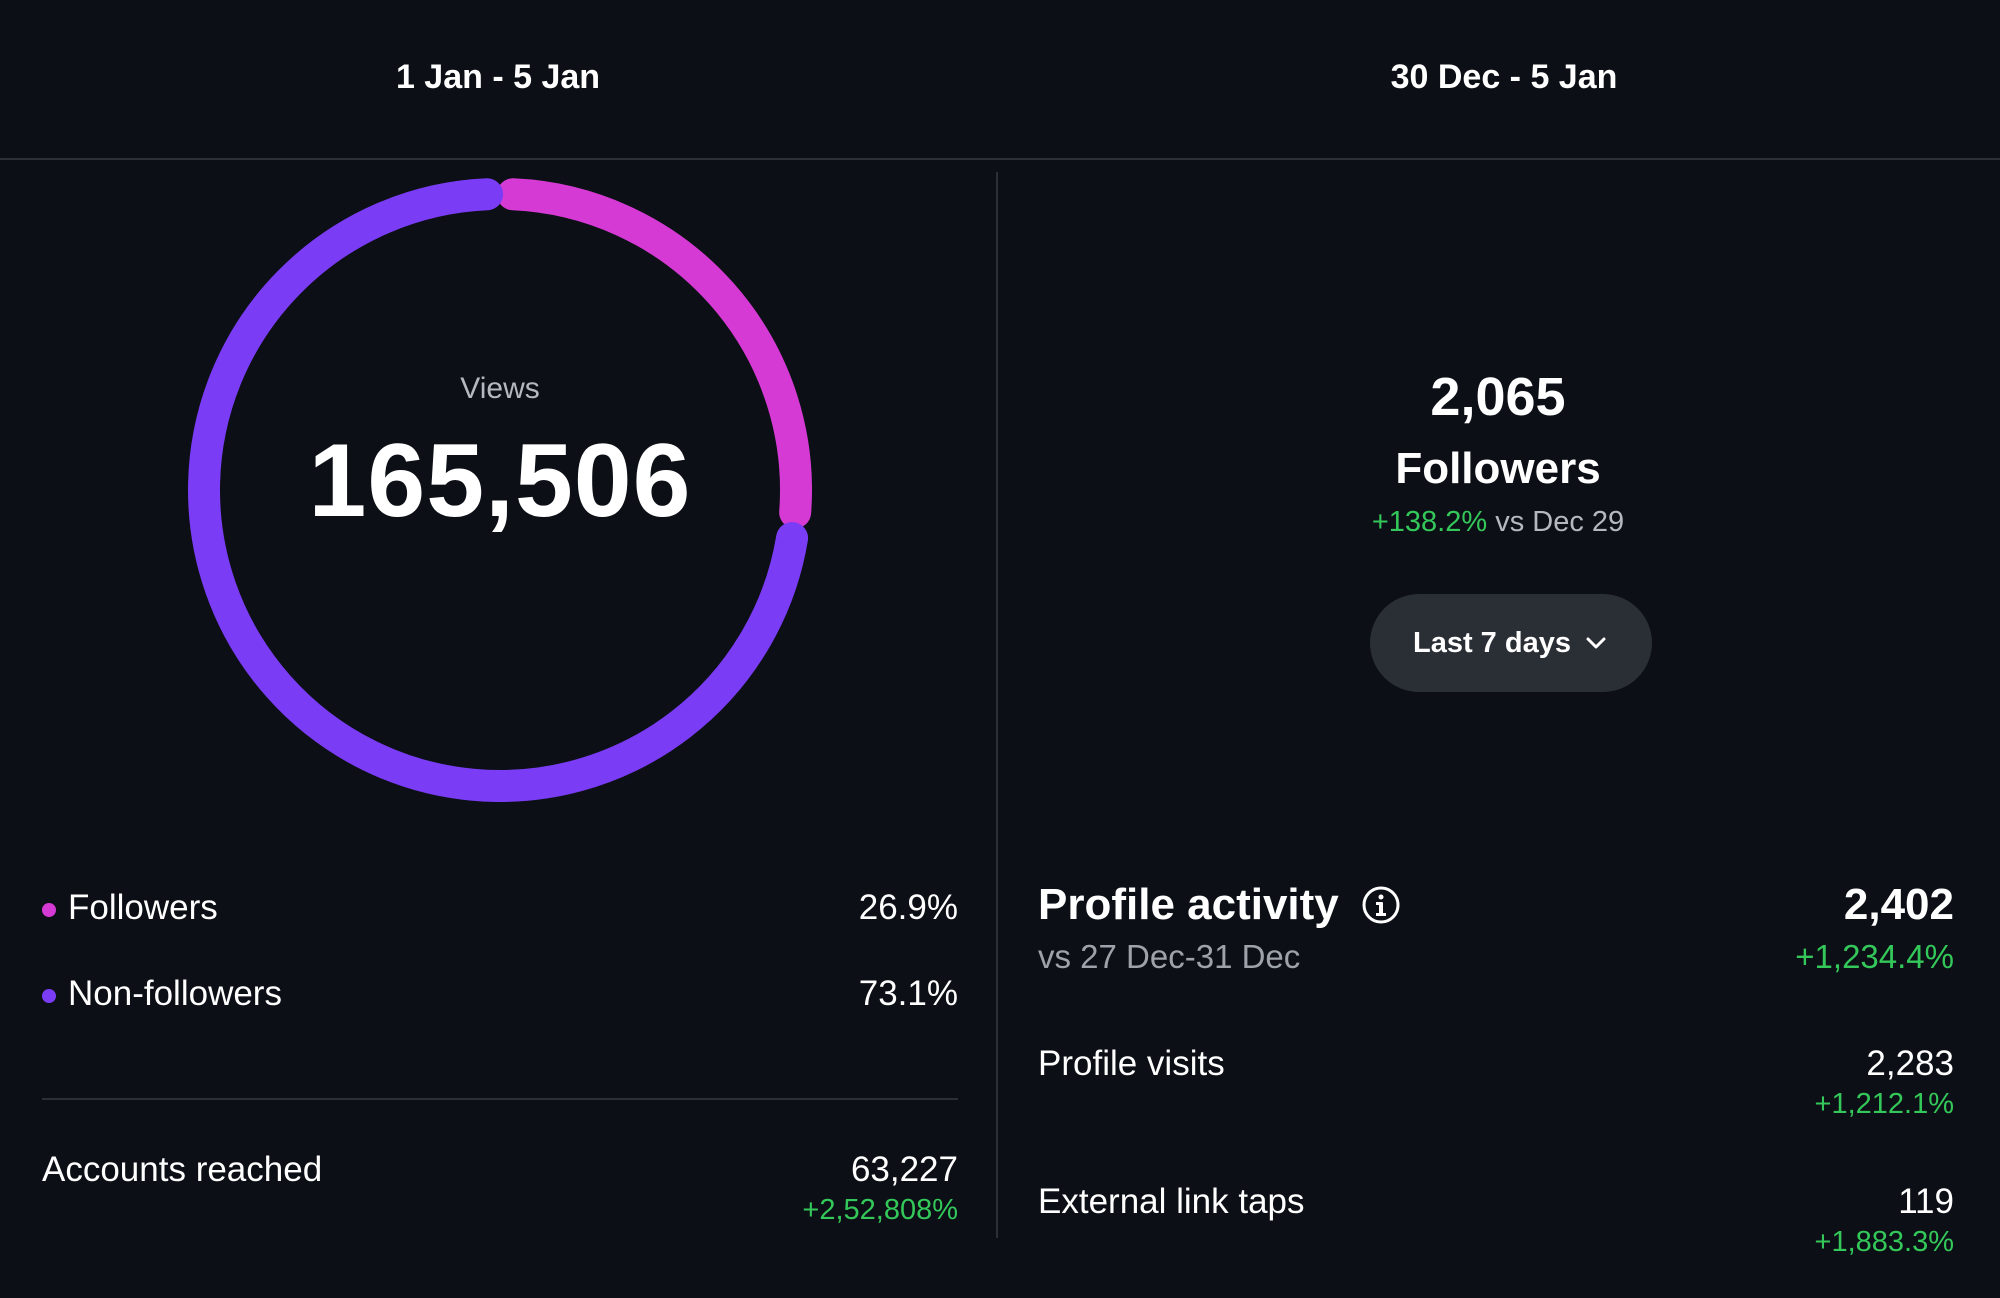 The image size is (2000, 1298). I want to click on date-range-dropdown: Last 7 days, so click(1511, 643).